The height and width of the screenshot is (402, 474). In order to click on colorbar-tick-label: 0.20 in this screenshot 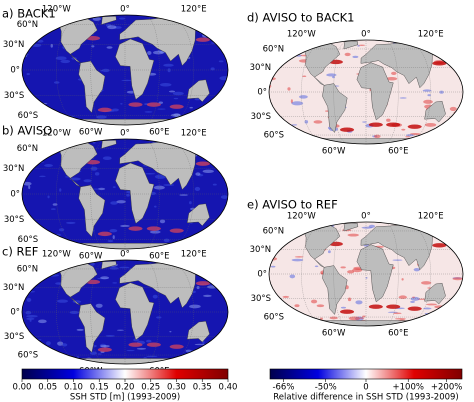, I will do `click(125, 388)`.